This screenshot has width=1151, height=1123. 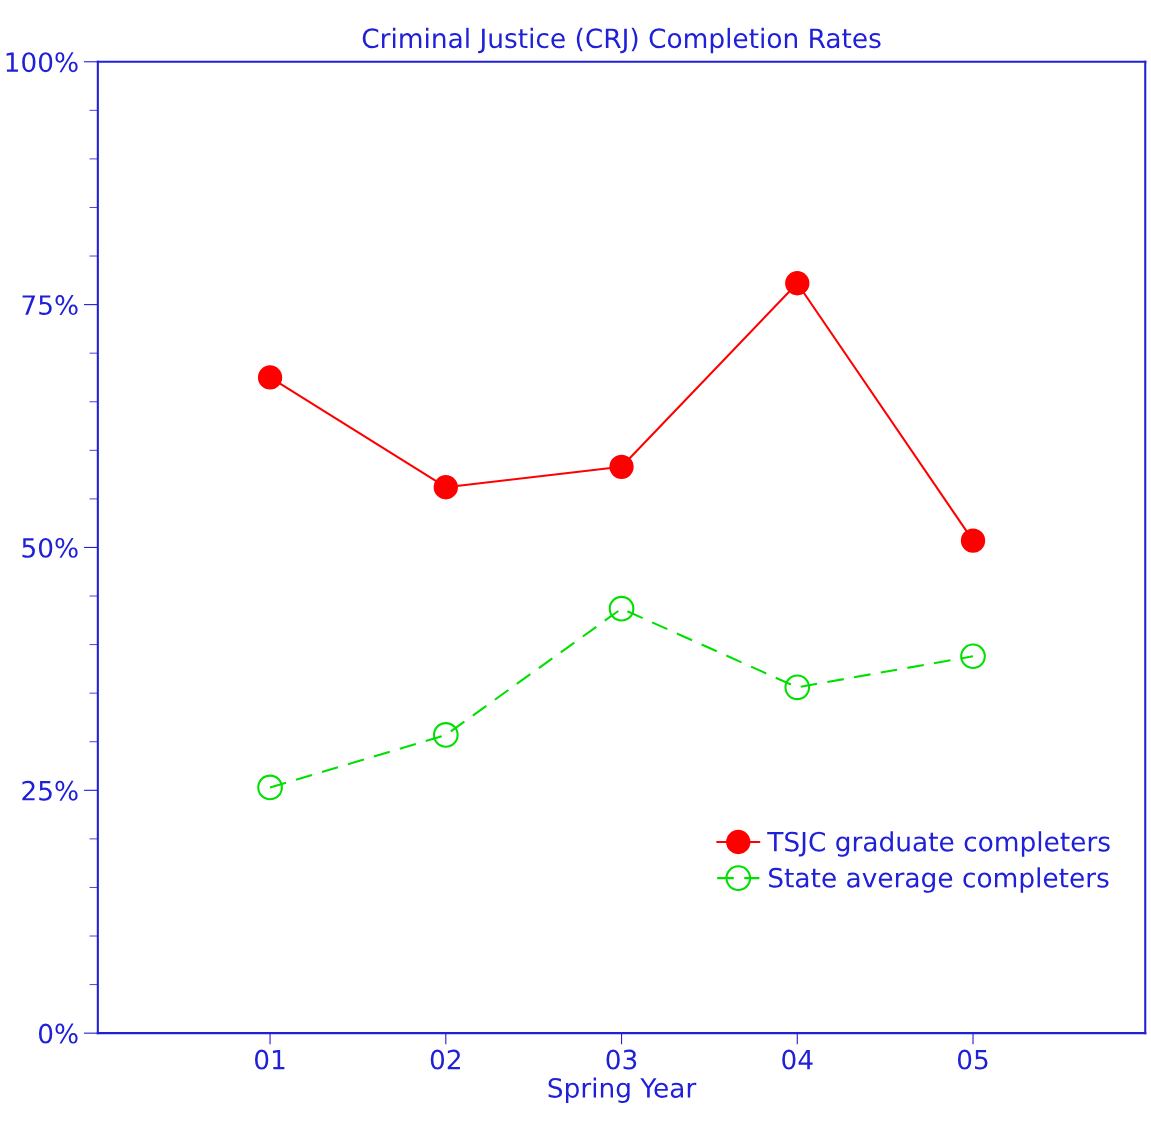 What do you see at coordinates (50, 547) in the screenshot?
I see `y-tick-label: 50%` at bounding box center [50, 547].